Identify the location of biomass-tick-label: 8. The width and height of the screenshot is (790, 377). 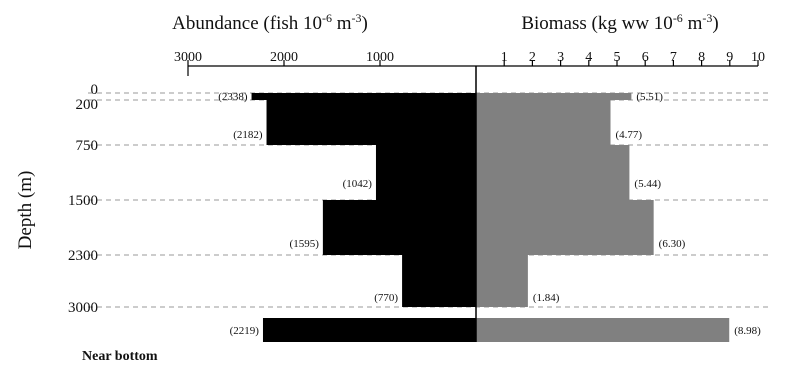
(701, 57).